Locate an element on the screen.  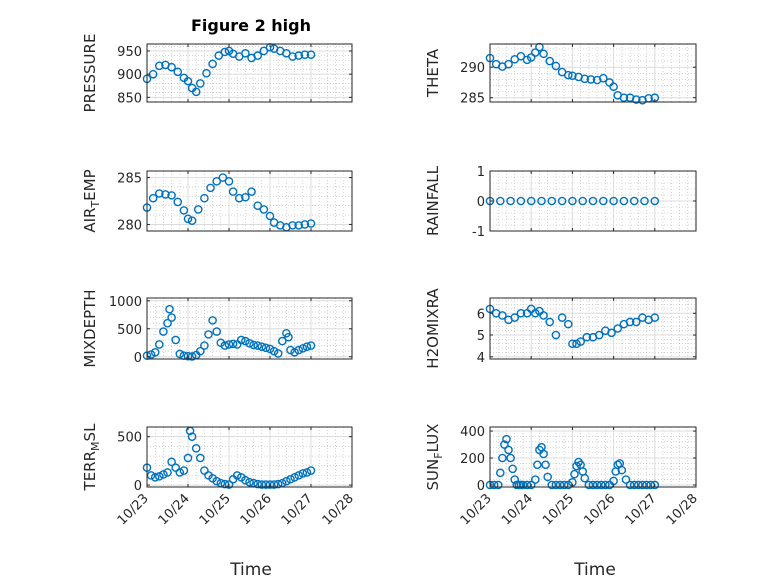
y-tick-label: 285 is located at coordinates (472, 99).